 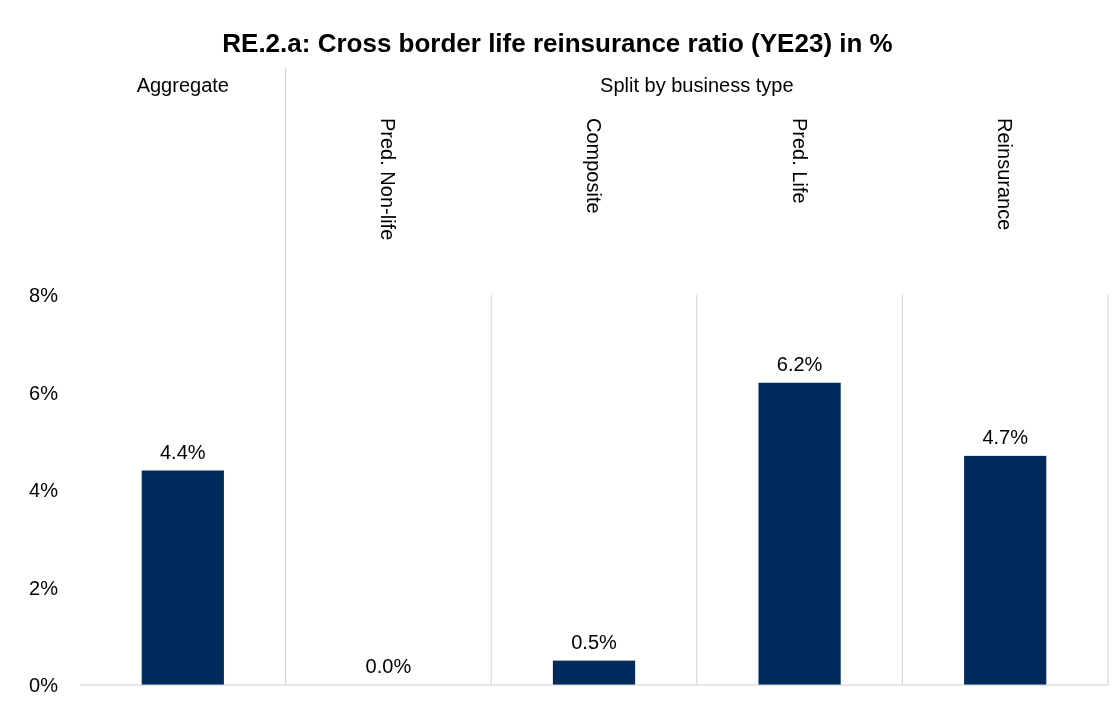 I want to click on data-label: 6.2%, so click(x=799, y=363).